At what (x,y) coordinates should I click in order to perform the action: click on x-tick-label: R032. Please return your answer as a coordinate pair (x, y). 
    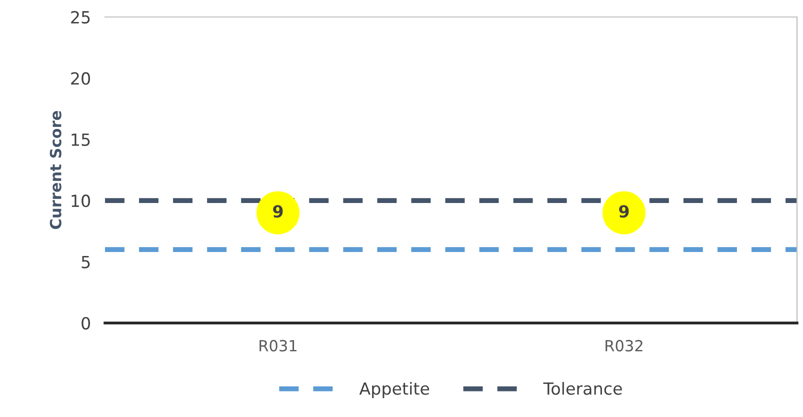
    Looking at the image, I should click on (624, 346).